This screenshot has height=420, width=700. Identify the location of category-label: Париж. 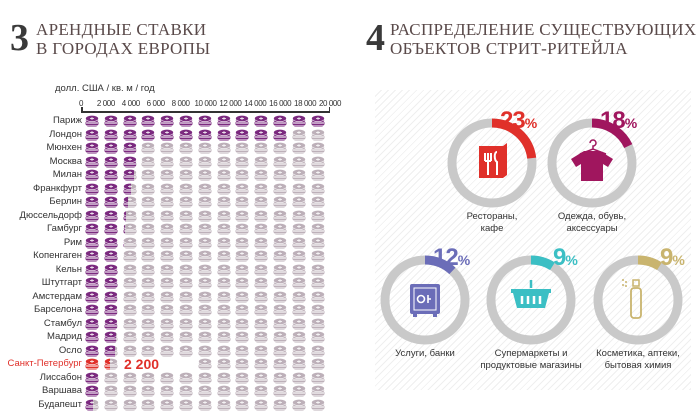
(67, 120).